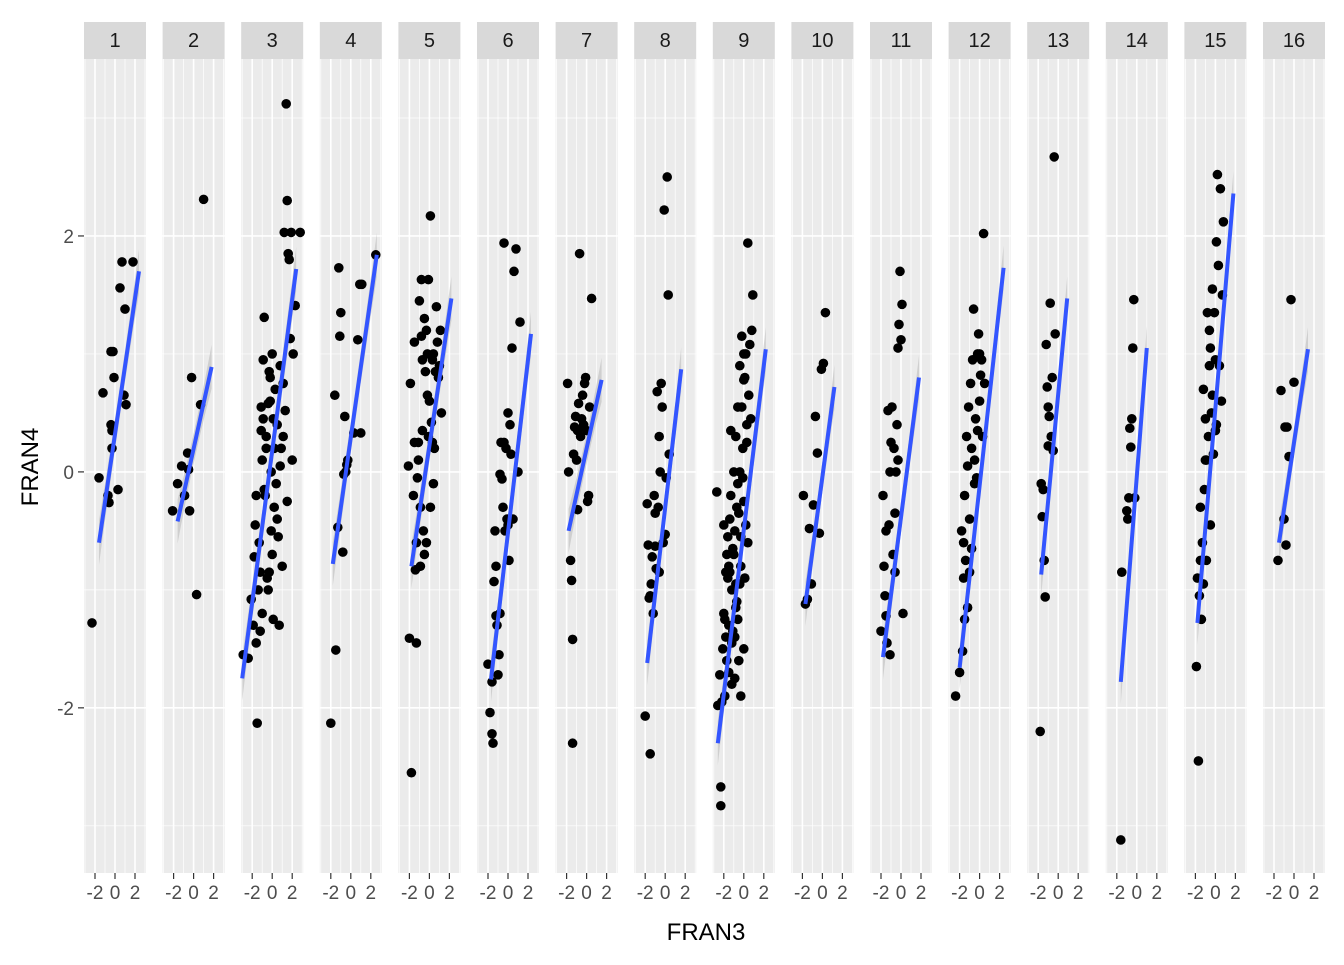  I want to click on facet-strip-label: 16, so click(1294, 41).